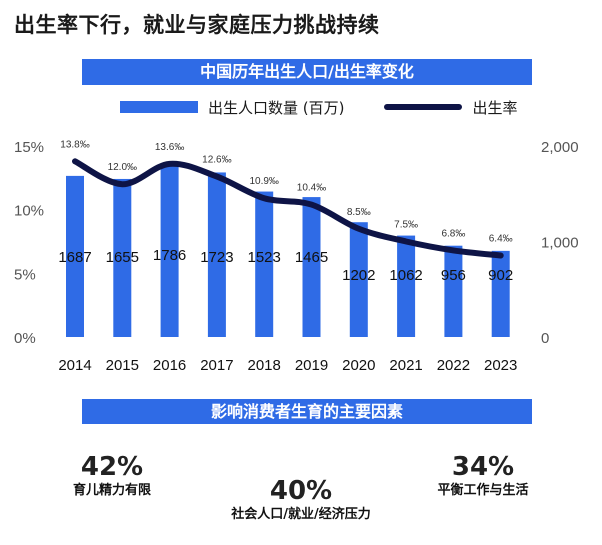  What do you see at coordinates (405, 275) in the screenshot?
I see `bar-value-label: 1062` at bounding box center [405, 275].